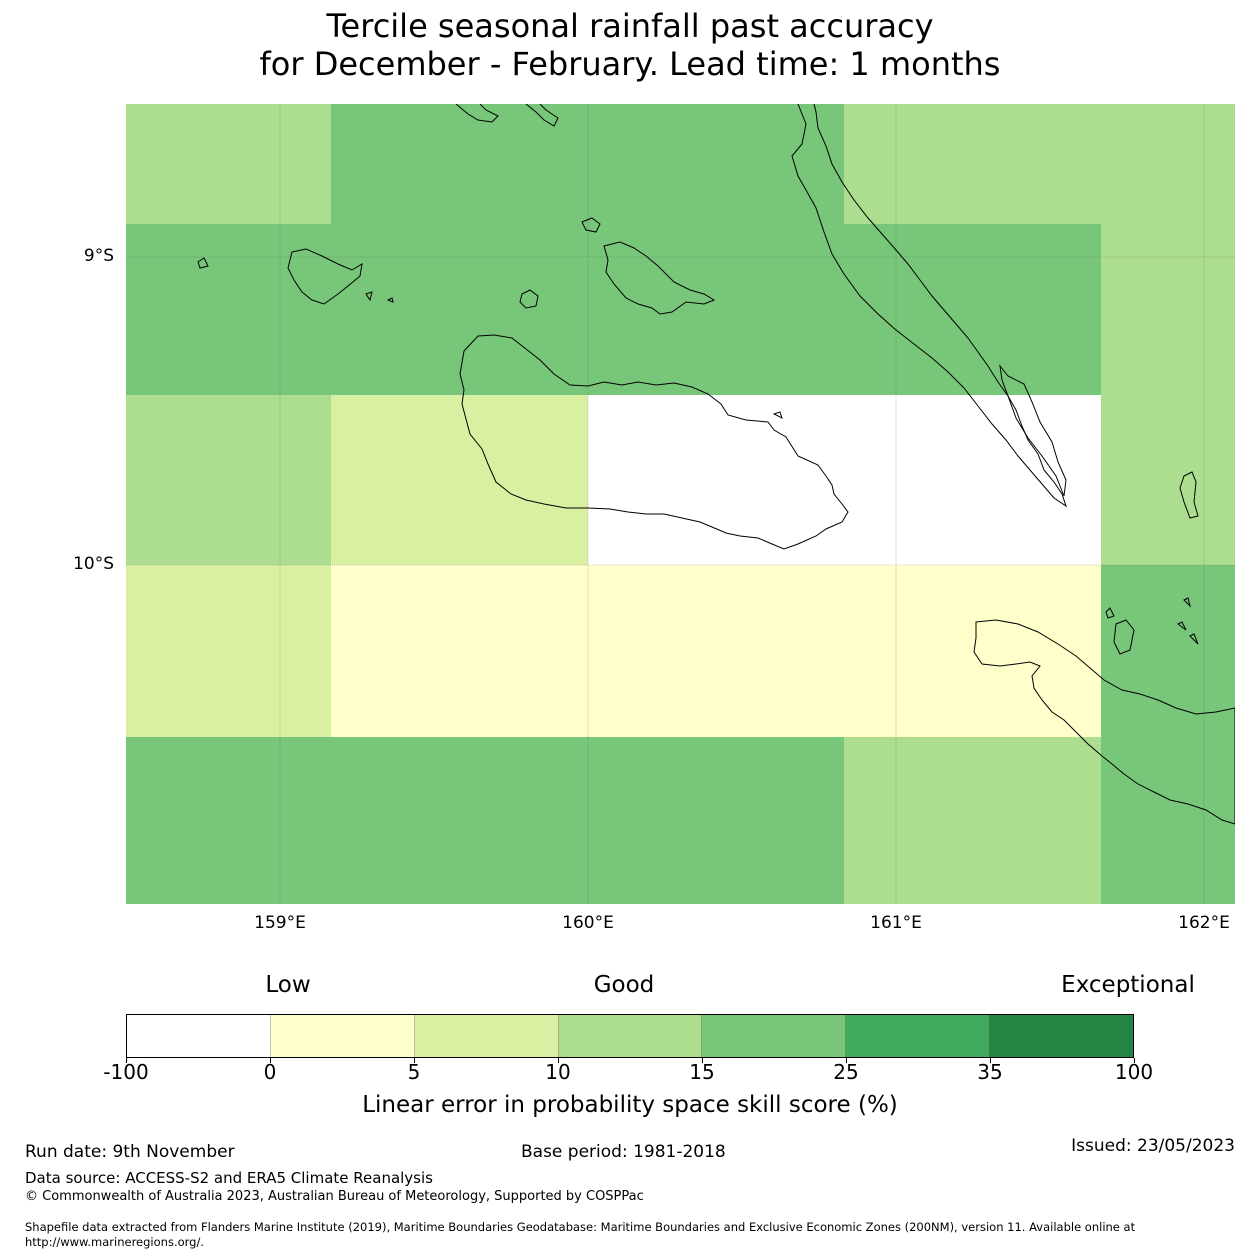  What do you see at coordinates (846, 1072) in the screenshot?
I see `colorbar-tick-label: 25` at bounding box center [846, 1072].